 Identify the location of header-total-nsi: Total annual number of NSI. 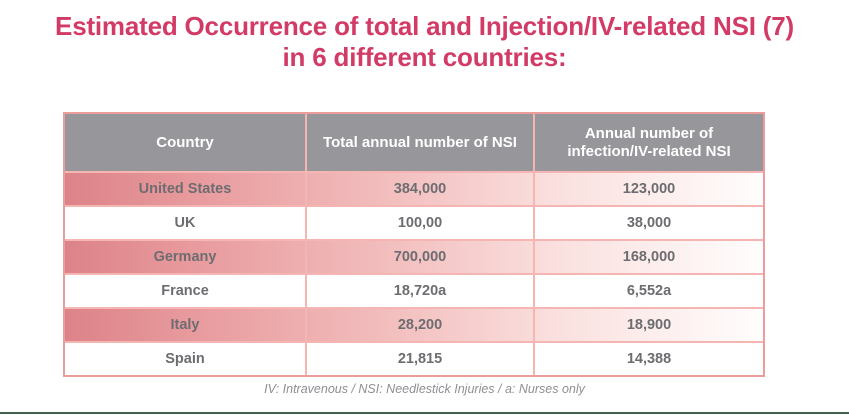
(419, 142).